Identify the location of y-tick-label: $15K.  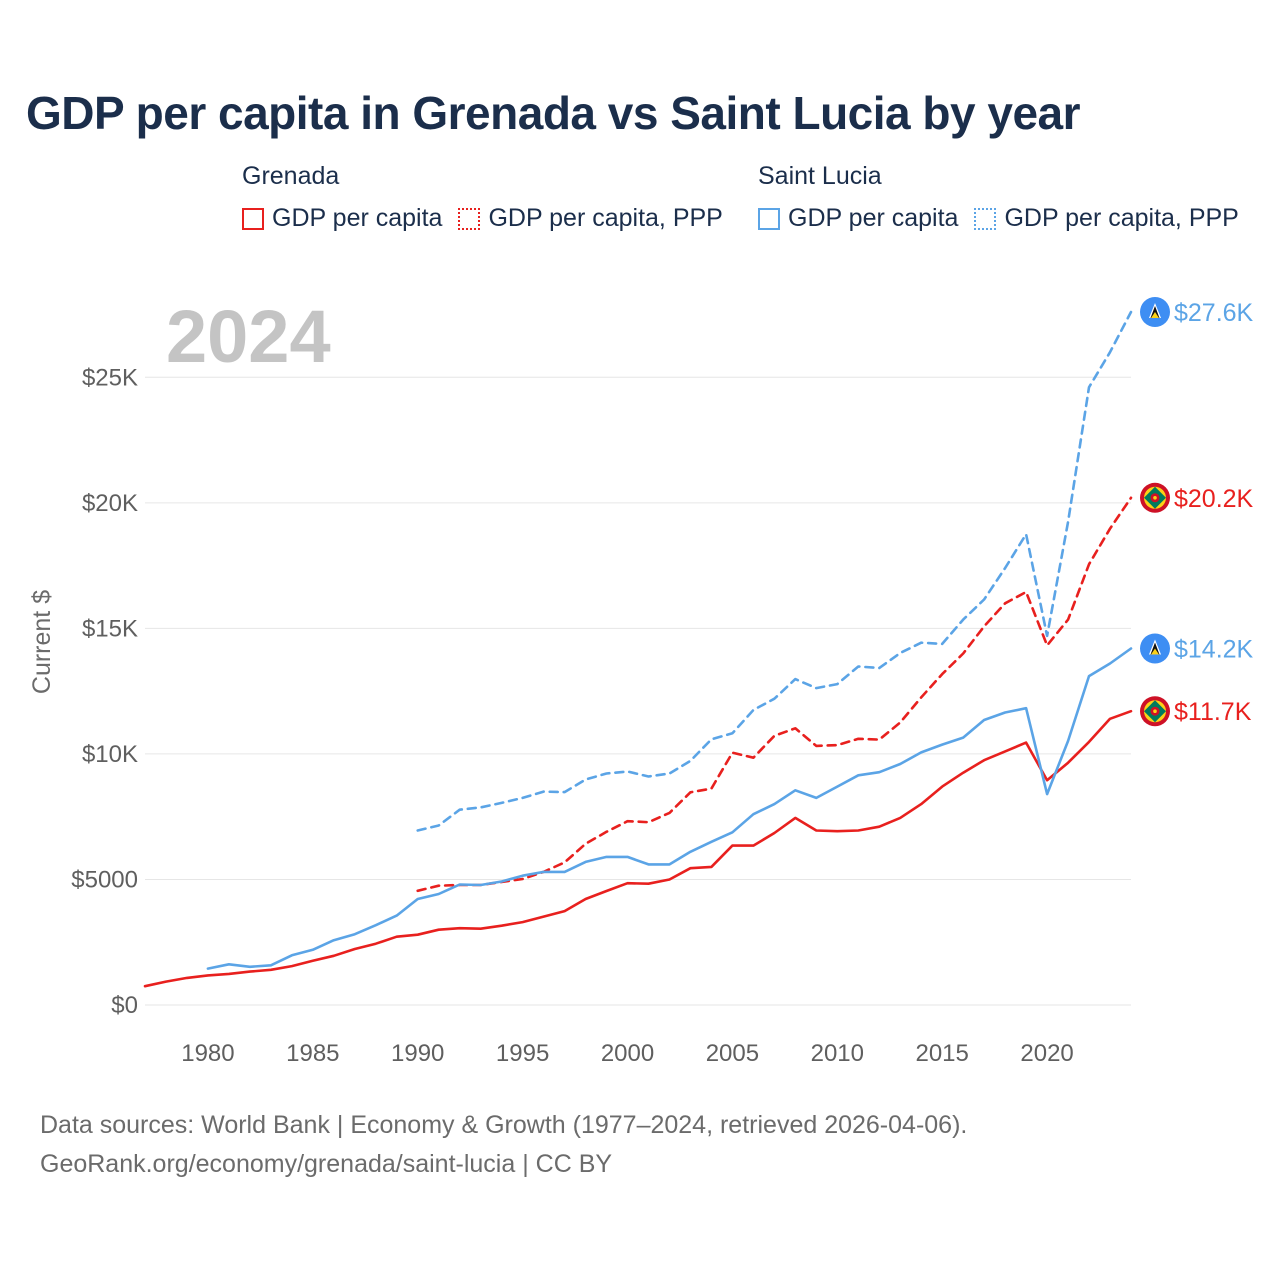
(110, 628).